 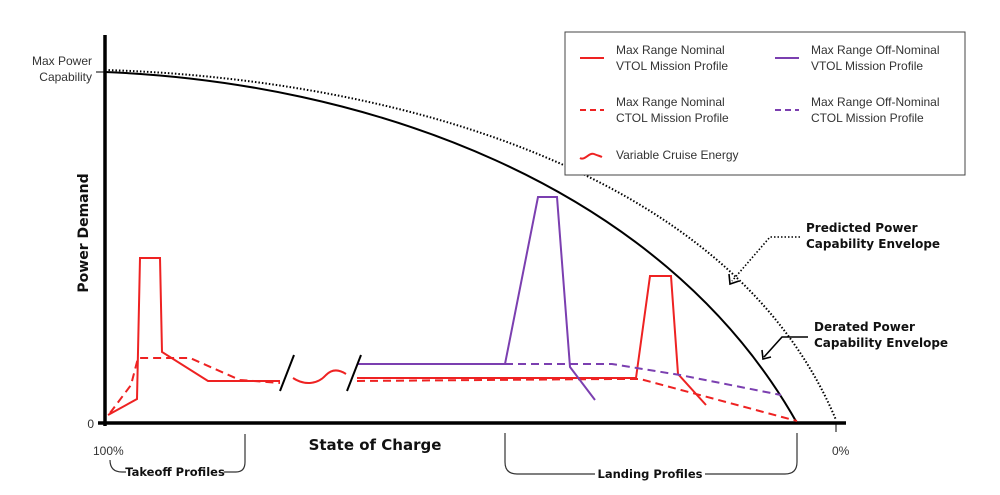 What do you see at coordinates (654, 58) in the screenshot?
I see `legend-item: Max Range Nominal VTOL Mission Profile` at bounding box center [654, 58].